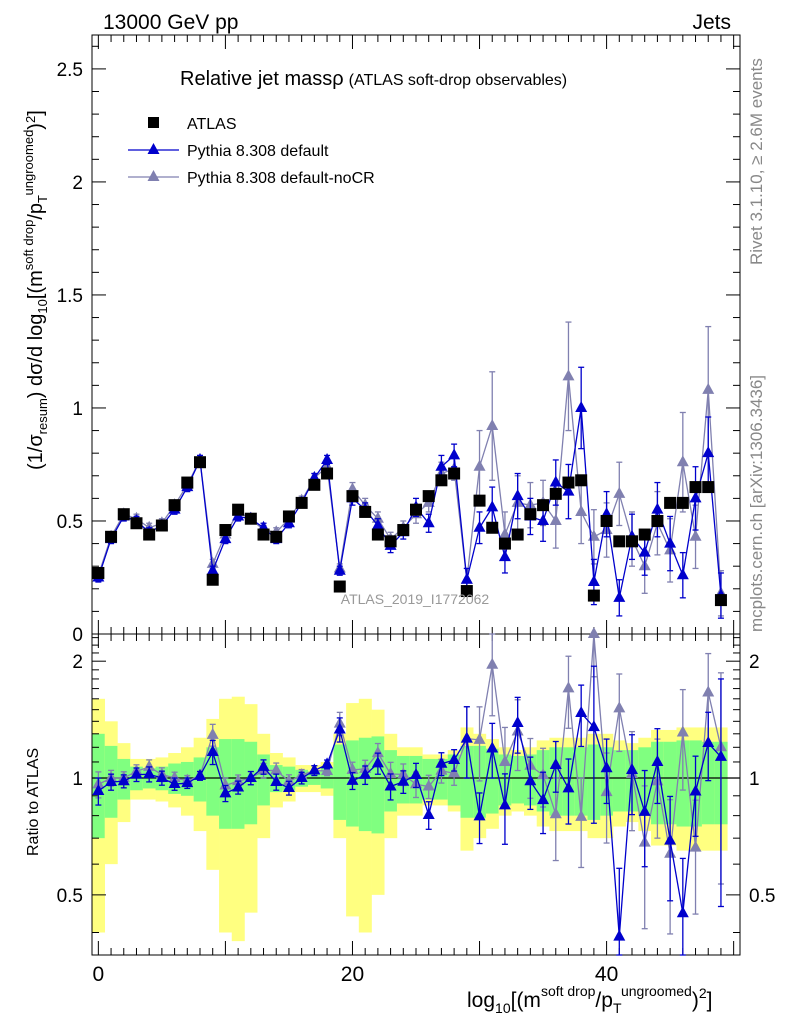 The image size is (786, 1024). Describe the element at coordinates (711, 22) in the screenshot. I see `header-jets-label: Jets` at that location.